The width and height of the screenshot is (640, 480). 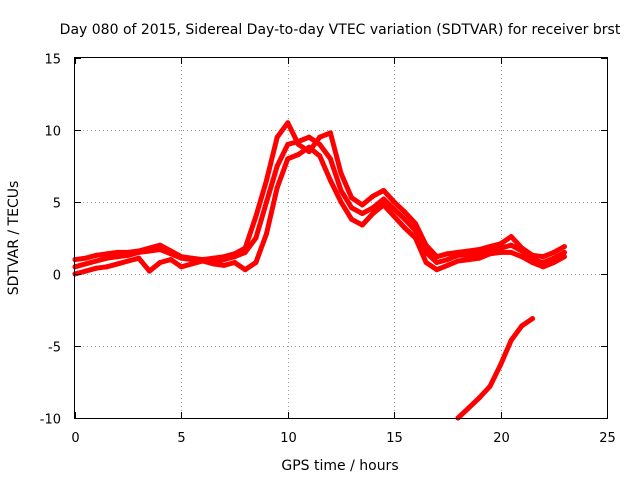 What do you see at coordinates (52, 132) in the screenshot?
I see `y-tick-label: 10` at bounding box center [52, 132].